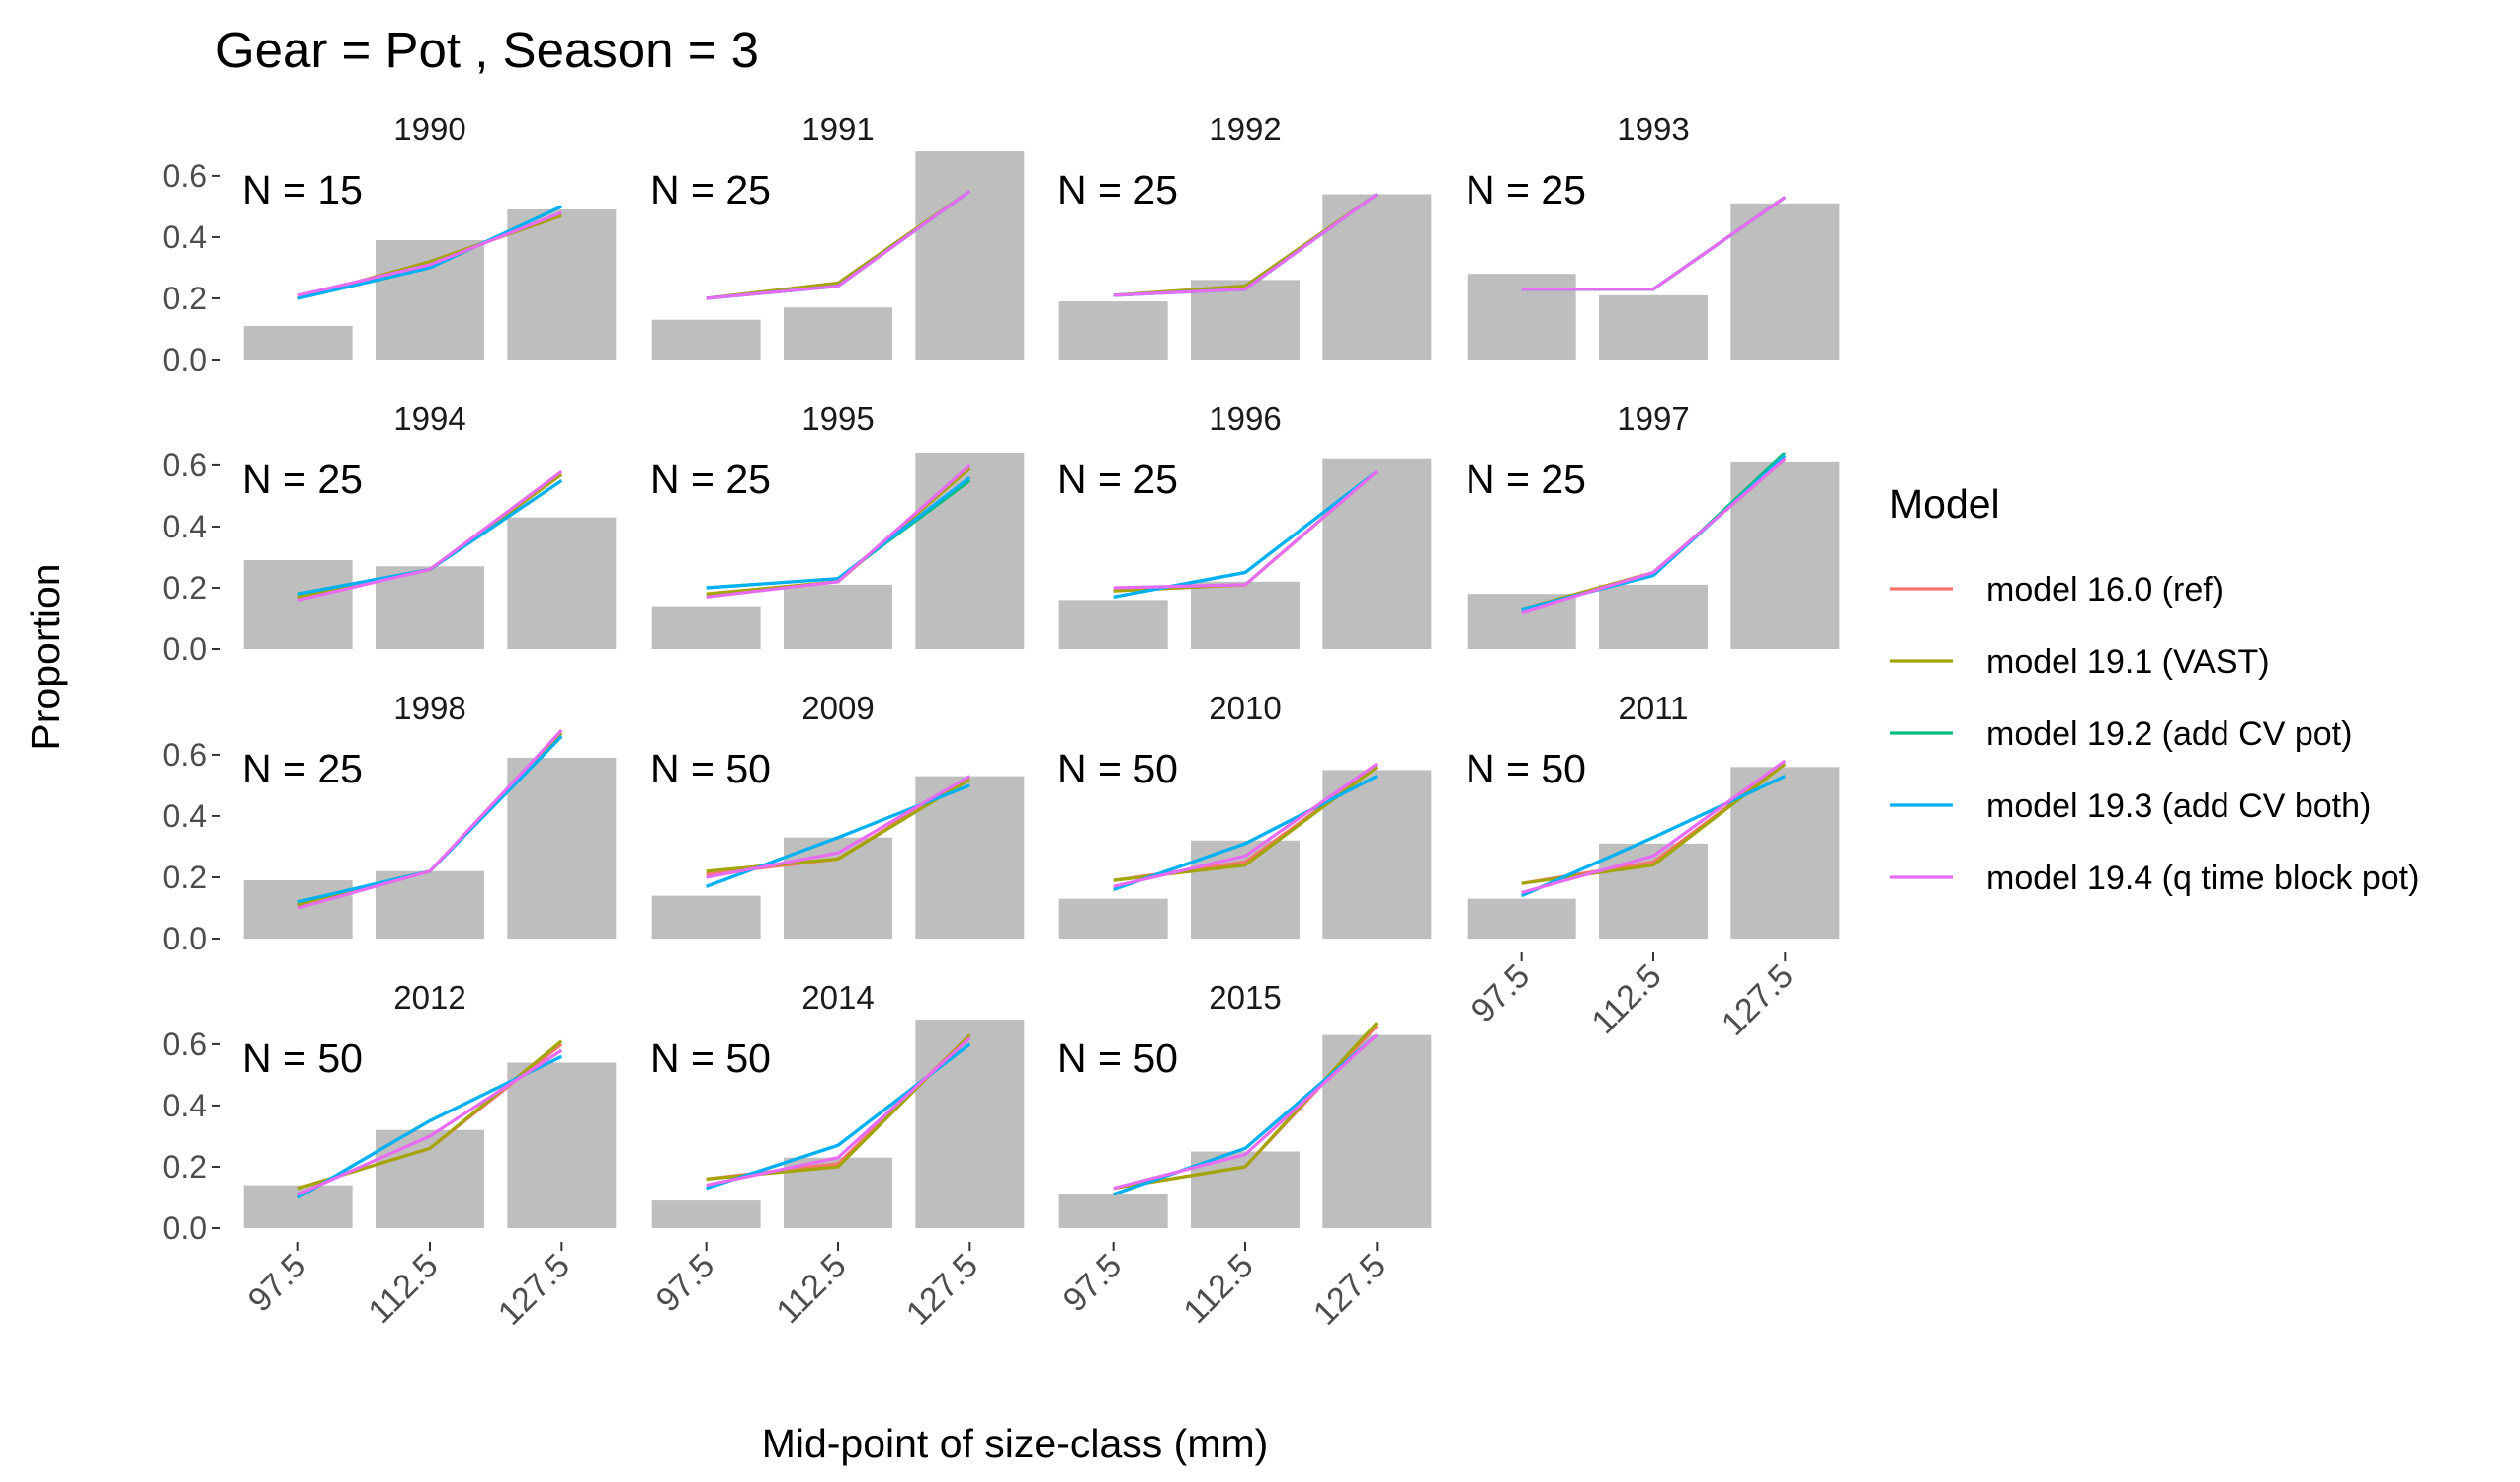 The image size is (2520, 1482). What do you see at coordinates (45, 656) in the screenshot?
I see `y-axis-label: Proportion` at bounding box center [45, 656].